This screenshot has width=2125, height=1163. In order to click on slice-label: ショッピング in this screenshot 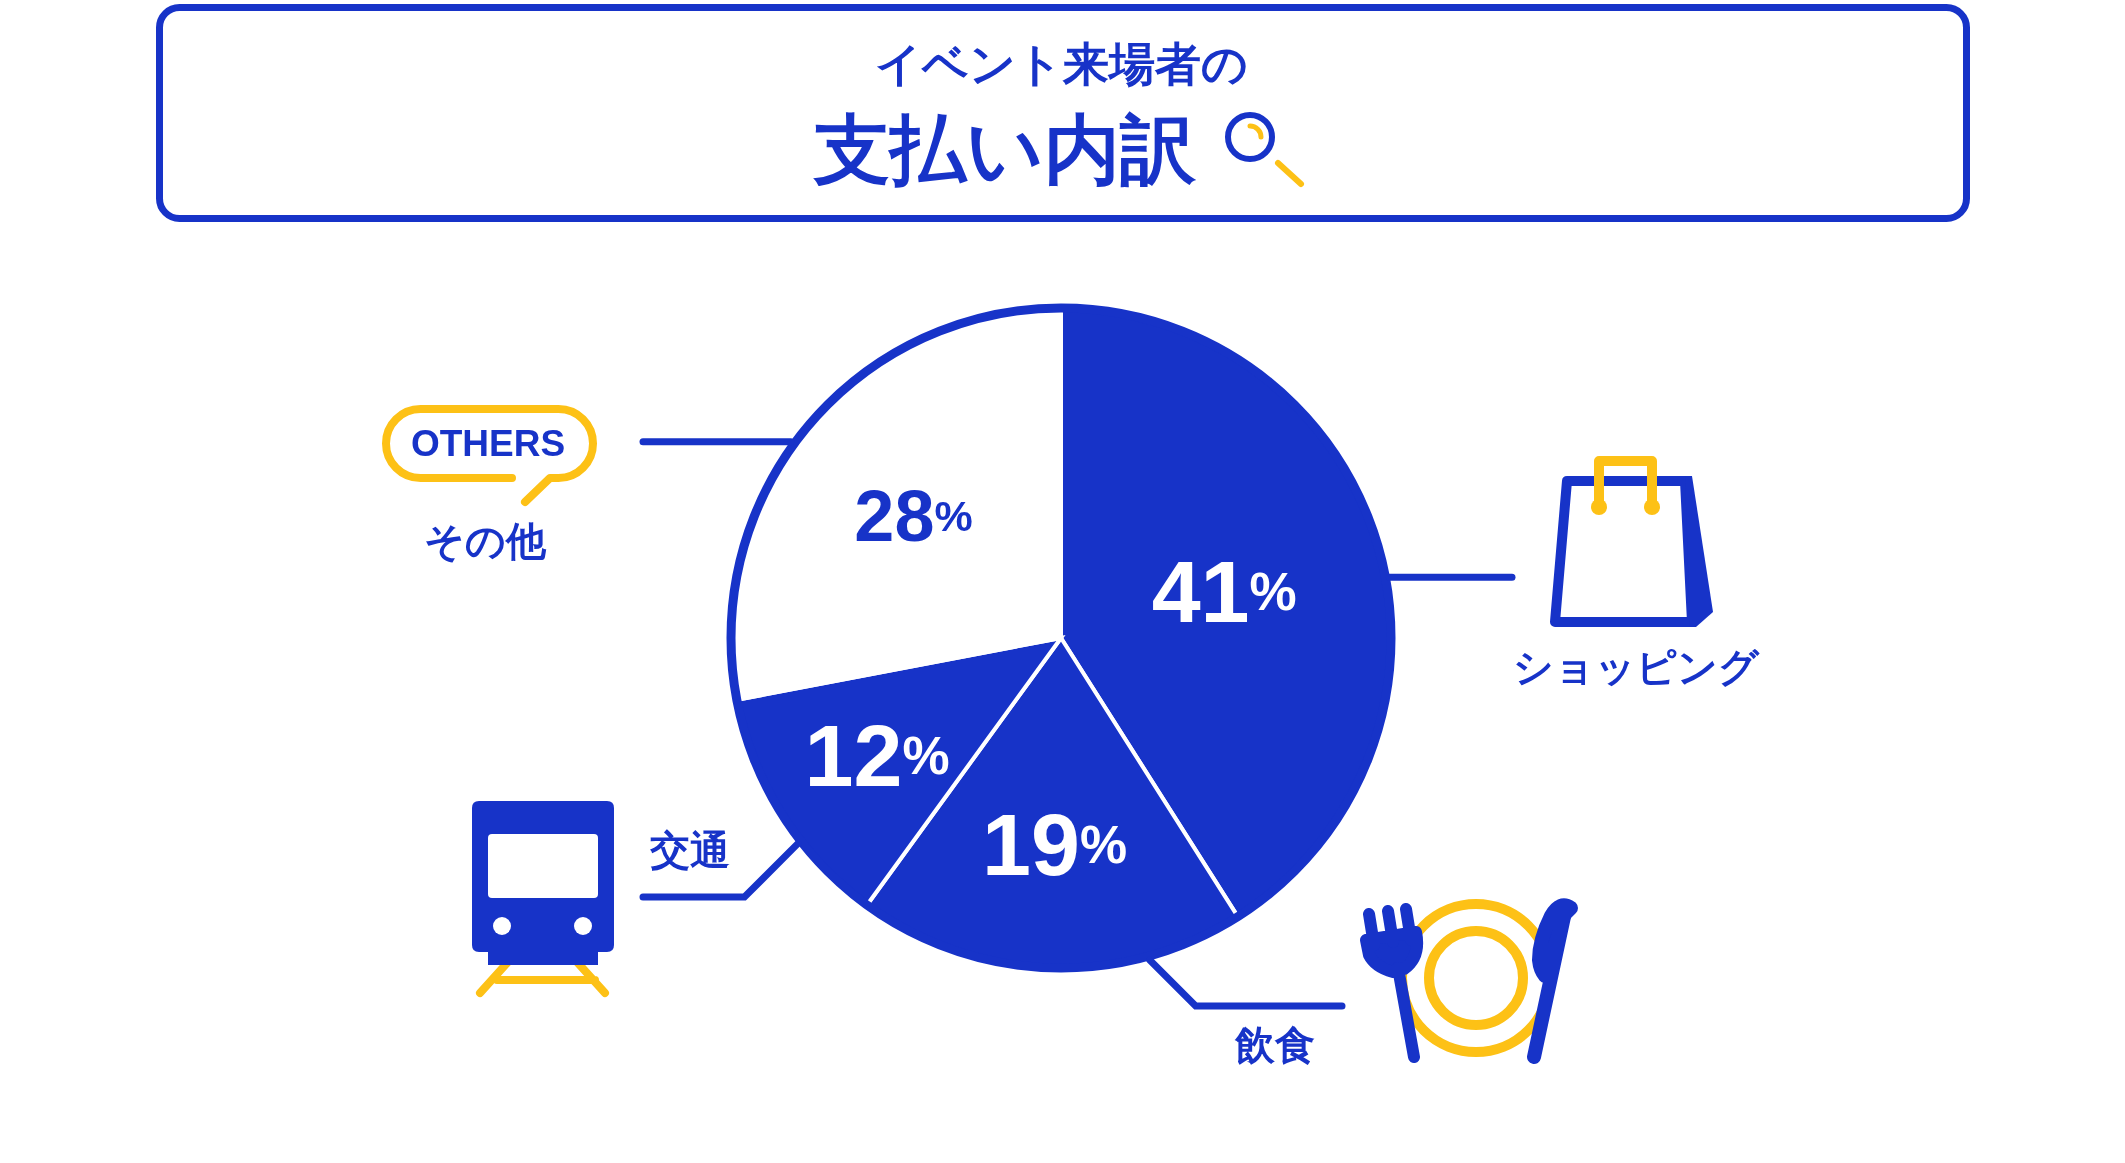, I will do `click(1636, 667)`.